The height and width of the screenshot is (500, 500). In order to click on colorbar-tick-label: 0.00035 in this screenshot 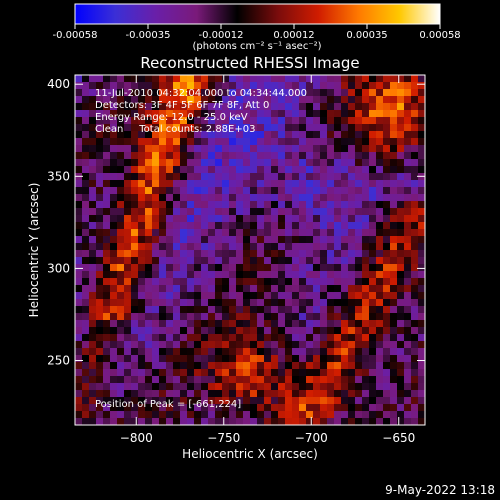, I will do `click(366, 35)`.